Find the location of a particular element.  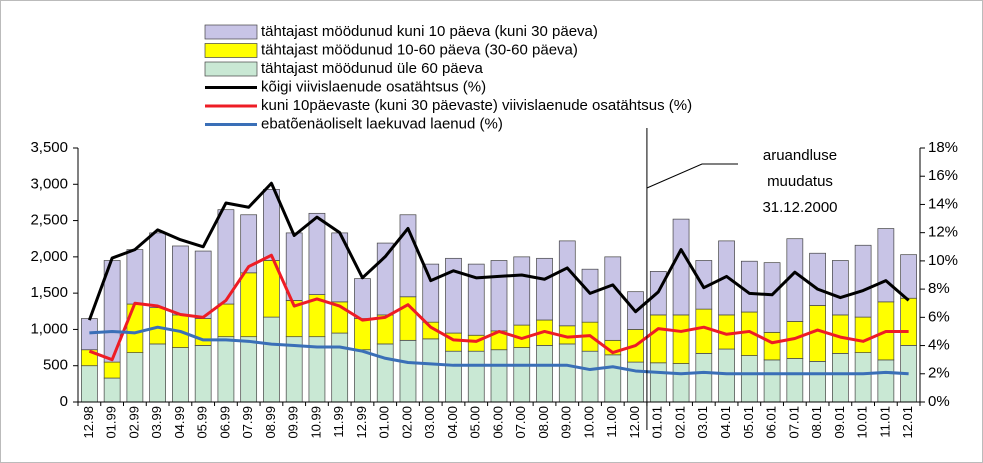

legend-label: ebatõenäoliselt laekuvad laenud (%) is located at coordinates (382, 123).